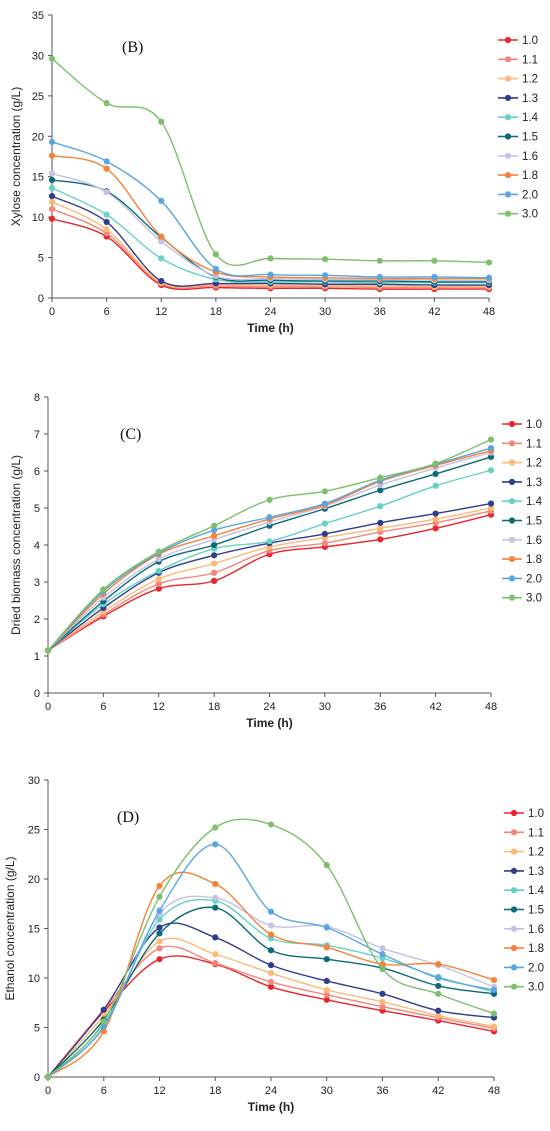 The width and height of the screenshot is (550, 1131). Describe the element at coordinates (37, 620) in the screenshot. I see `y-tick-label: 2` at that location.